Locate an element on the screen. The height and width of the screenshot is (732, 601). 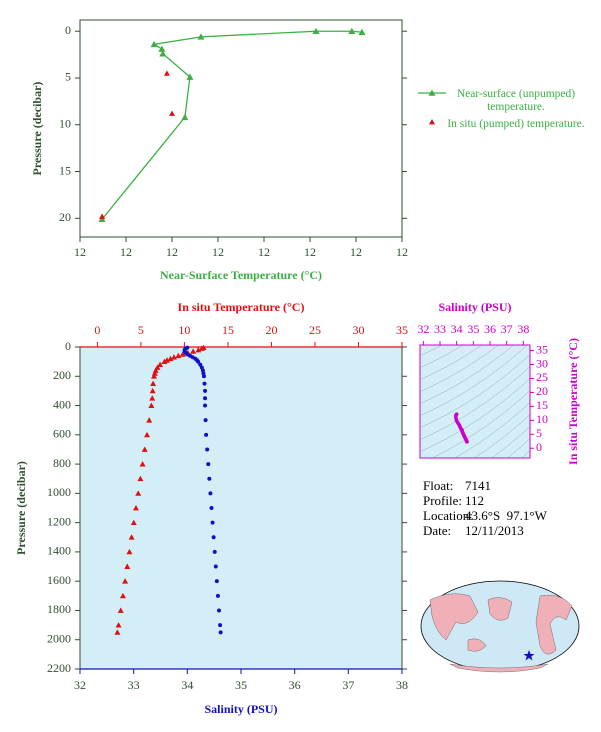
legend-marker is located at coordinates (432, 92).